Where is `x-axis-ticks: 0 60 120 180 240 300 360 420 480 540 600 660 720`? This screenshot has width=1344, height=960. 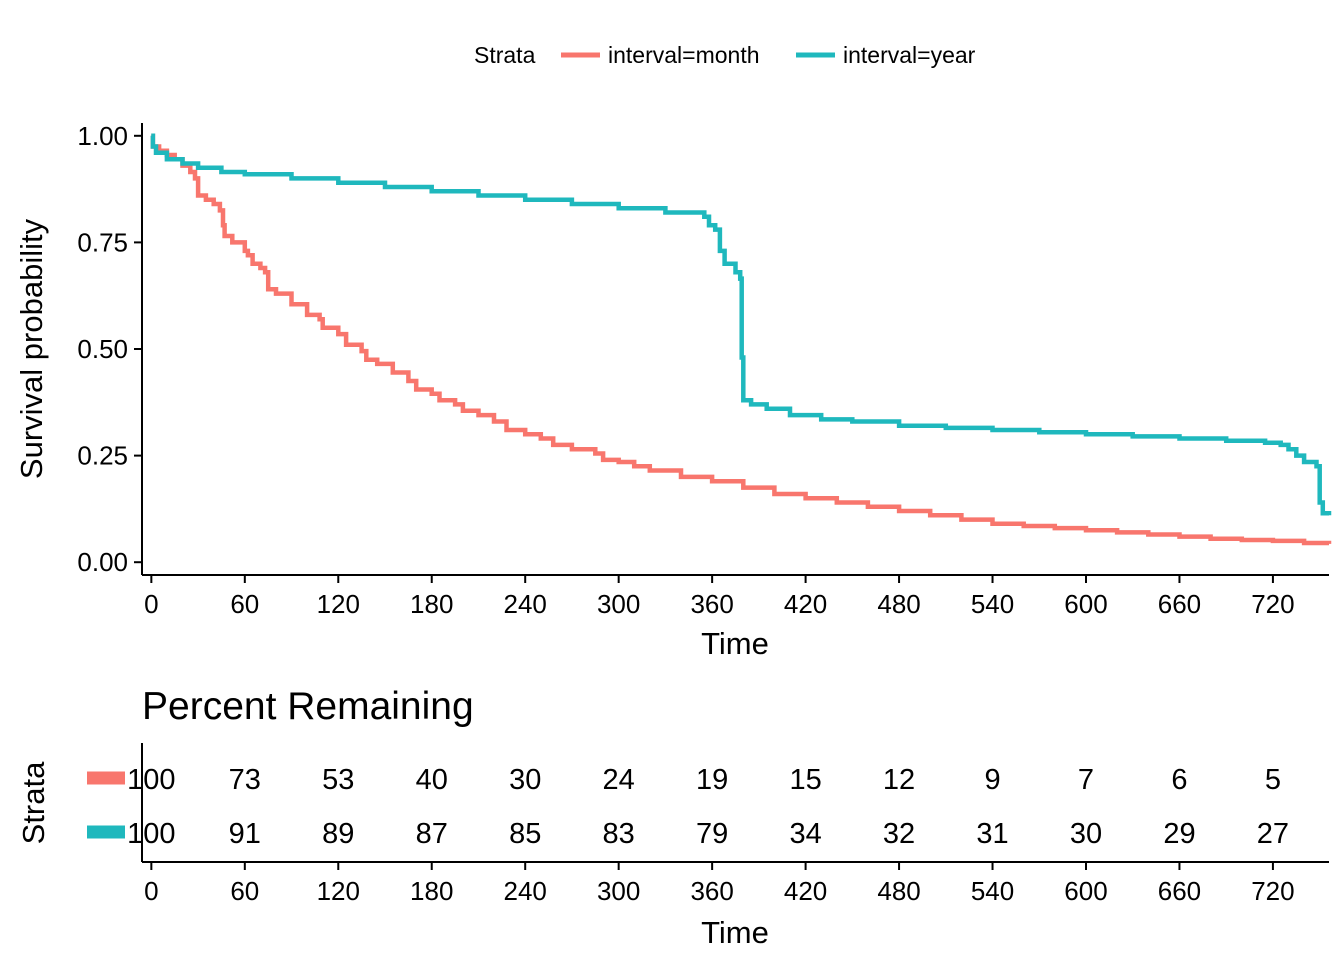
x-axis-ticks: 0 60 120 180 240 300 360 420 480 540 600 660 720 is located at coordinates (719, 597).